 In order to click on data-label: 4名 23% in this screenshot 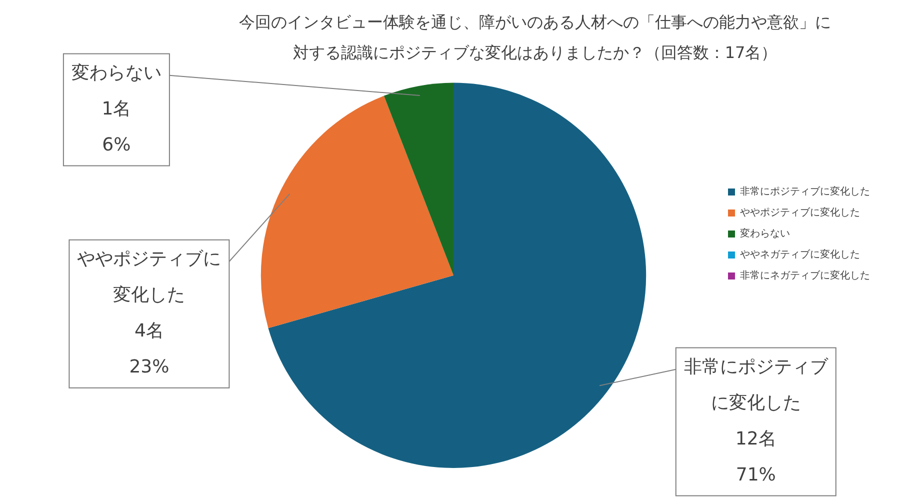, I will do `click(149, 349)`.